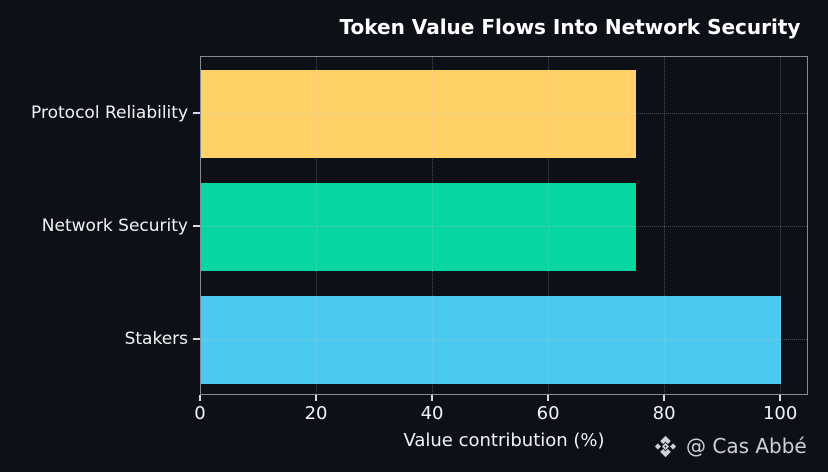 Image resolution: width=828 pixels, height=472 pixels. What do you see at coordinates (432, 413) in the screenshot?
I see `x-tick-label: 40` at bounding box center [432, 413].